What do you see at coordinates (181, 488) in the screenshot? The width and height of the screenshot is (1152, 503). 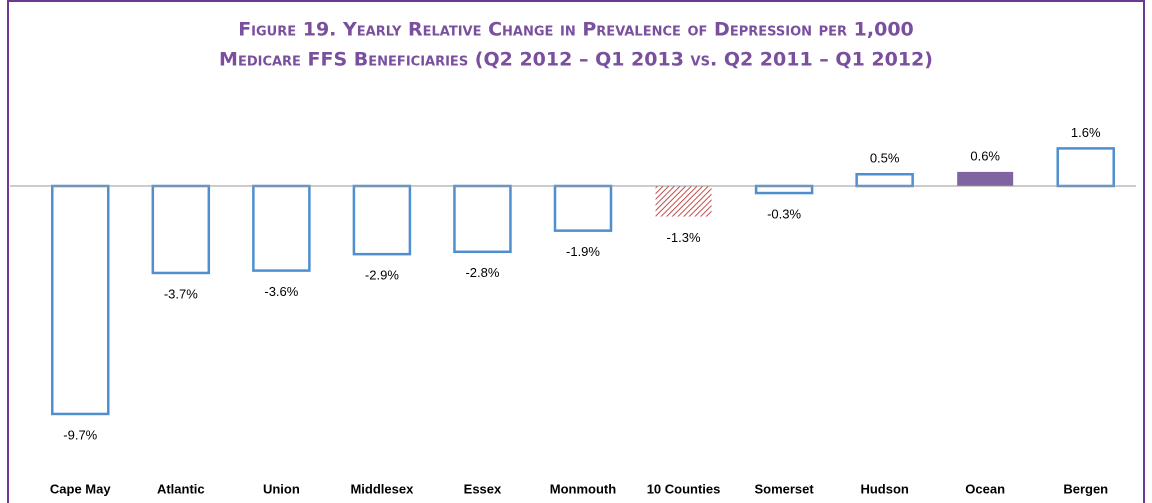 I see `x-tick-label: Atlantic` at bounding box center [181, 488].